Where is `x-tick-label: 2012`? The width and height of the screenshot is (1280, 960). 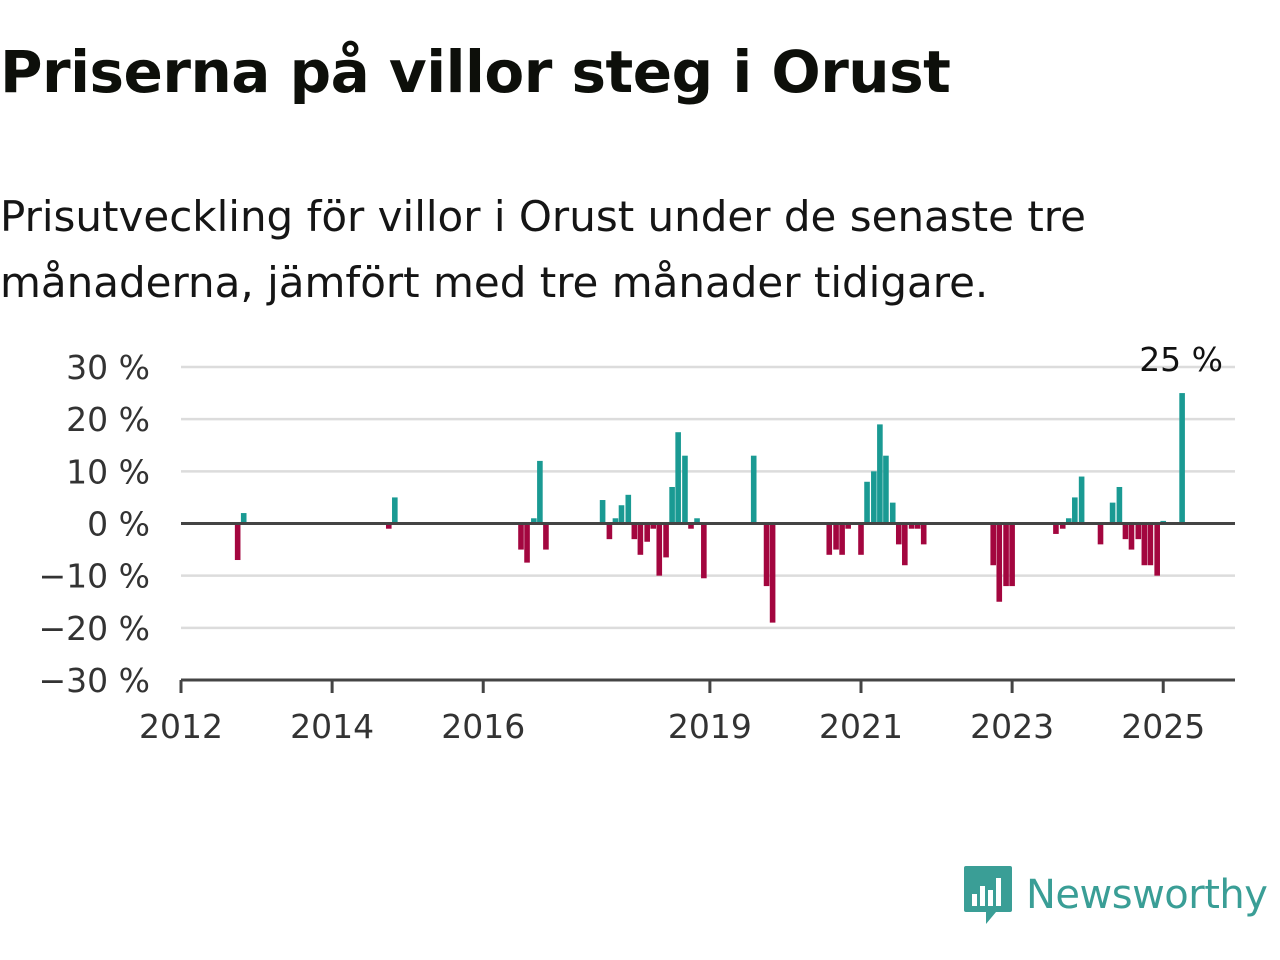 x-tick-label: 2012 is located at coordinates (181, 726).